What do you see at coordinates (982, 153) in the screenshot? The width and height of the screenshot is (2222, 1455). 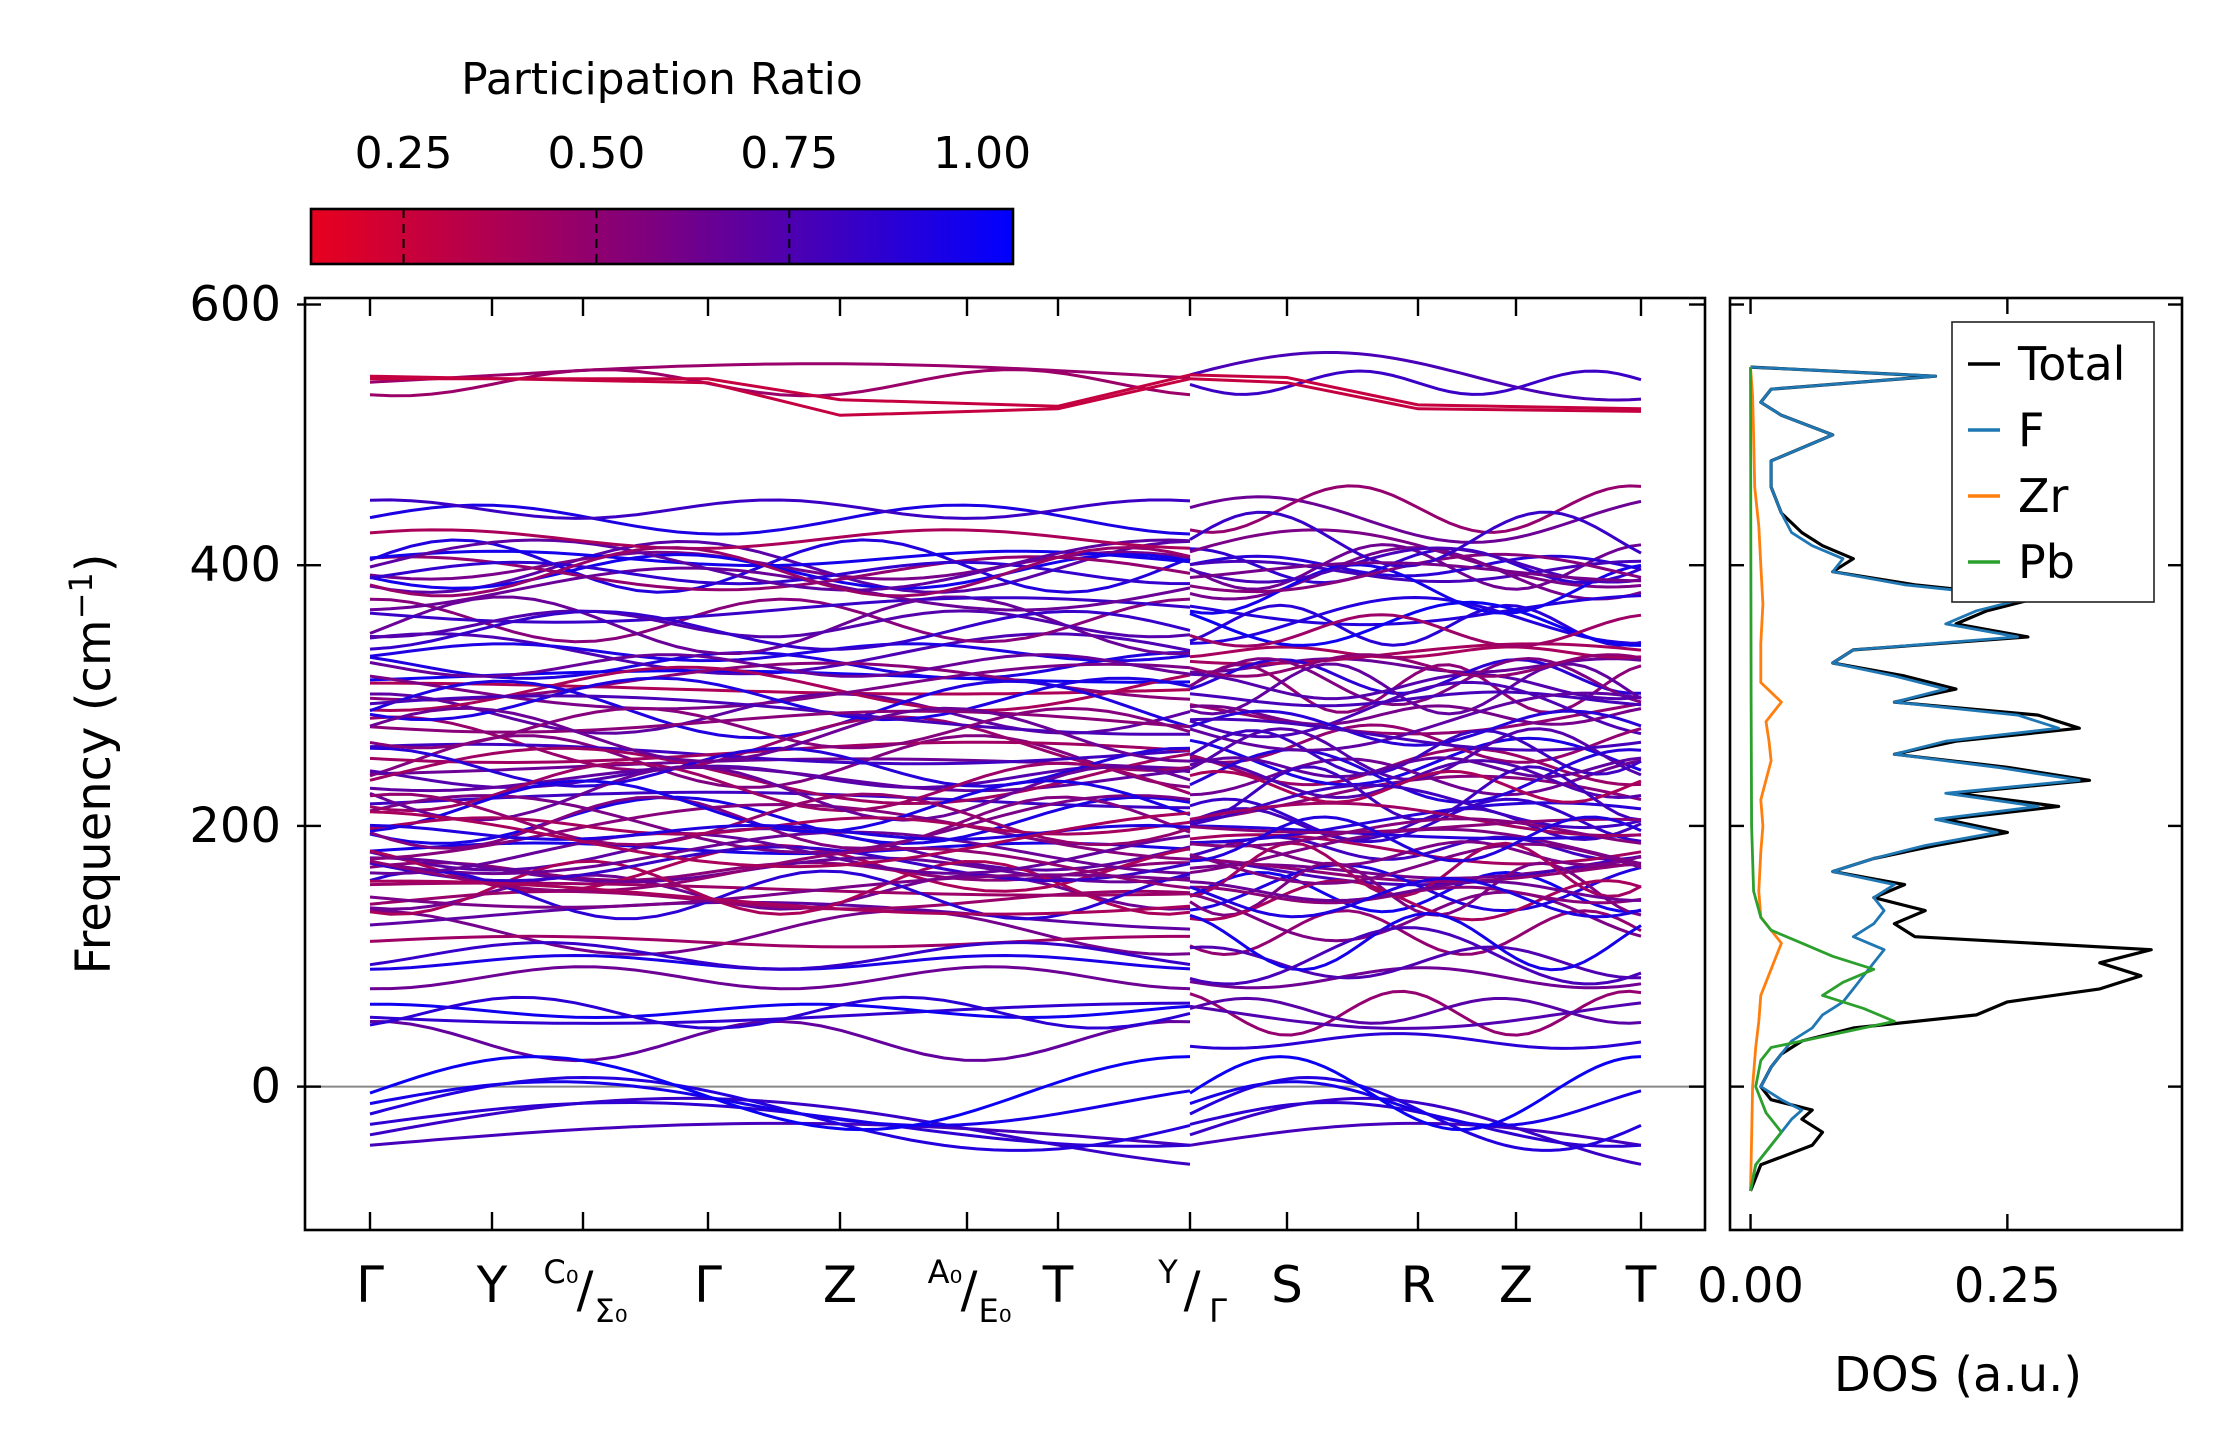 I see `colorbar-tick-label: 1.00` at bounding box center [982, 153].